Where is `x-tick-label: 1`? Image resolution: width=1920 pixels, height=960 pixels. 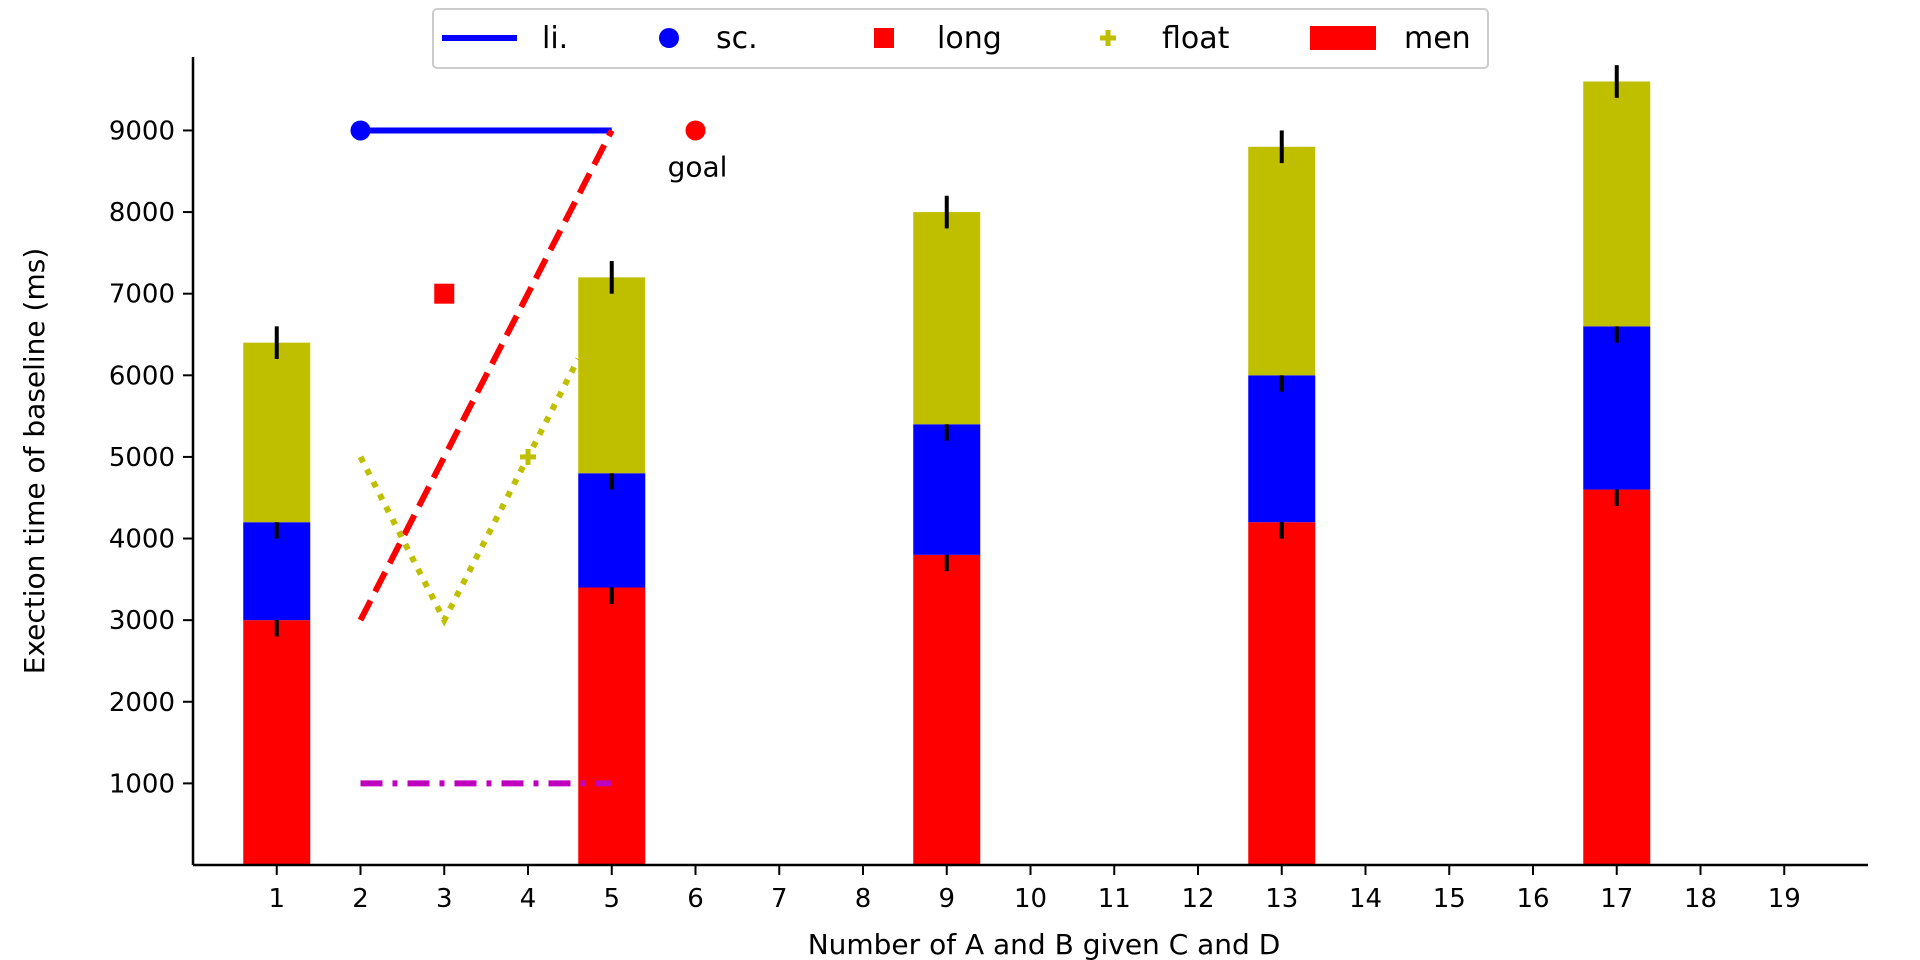
x-tick-label: 1 is located at coordinates (276, 899).